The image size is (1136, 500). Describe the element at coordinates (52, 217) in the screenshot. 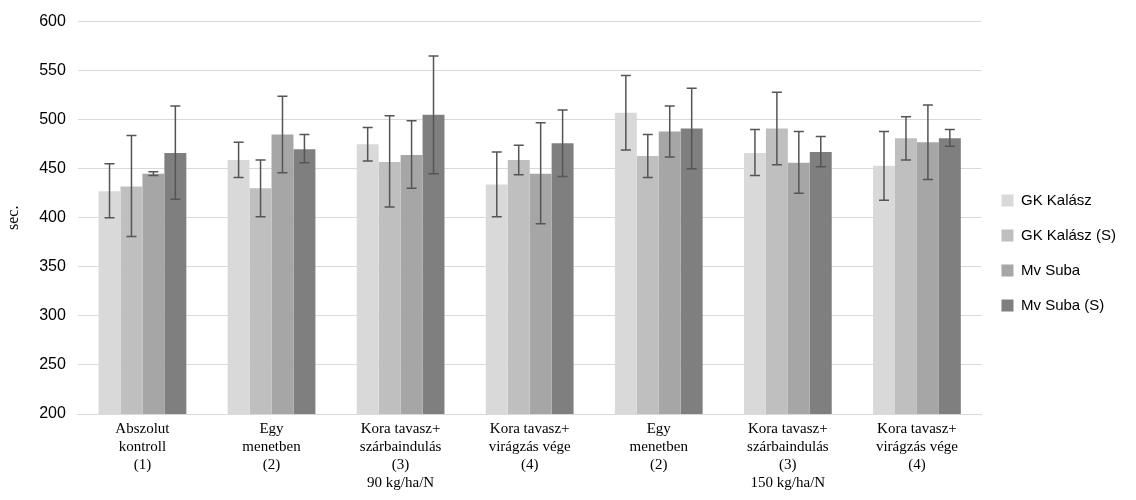

I see `y-tick-label: 400` at that location.